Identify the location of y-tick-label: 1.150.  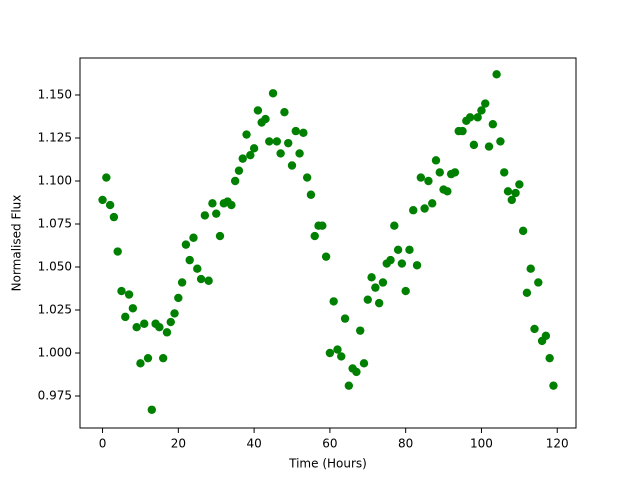
(55, 94).